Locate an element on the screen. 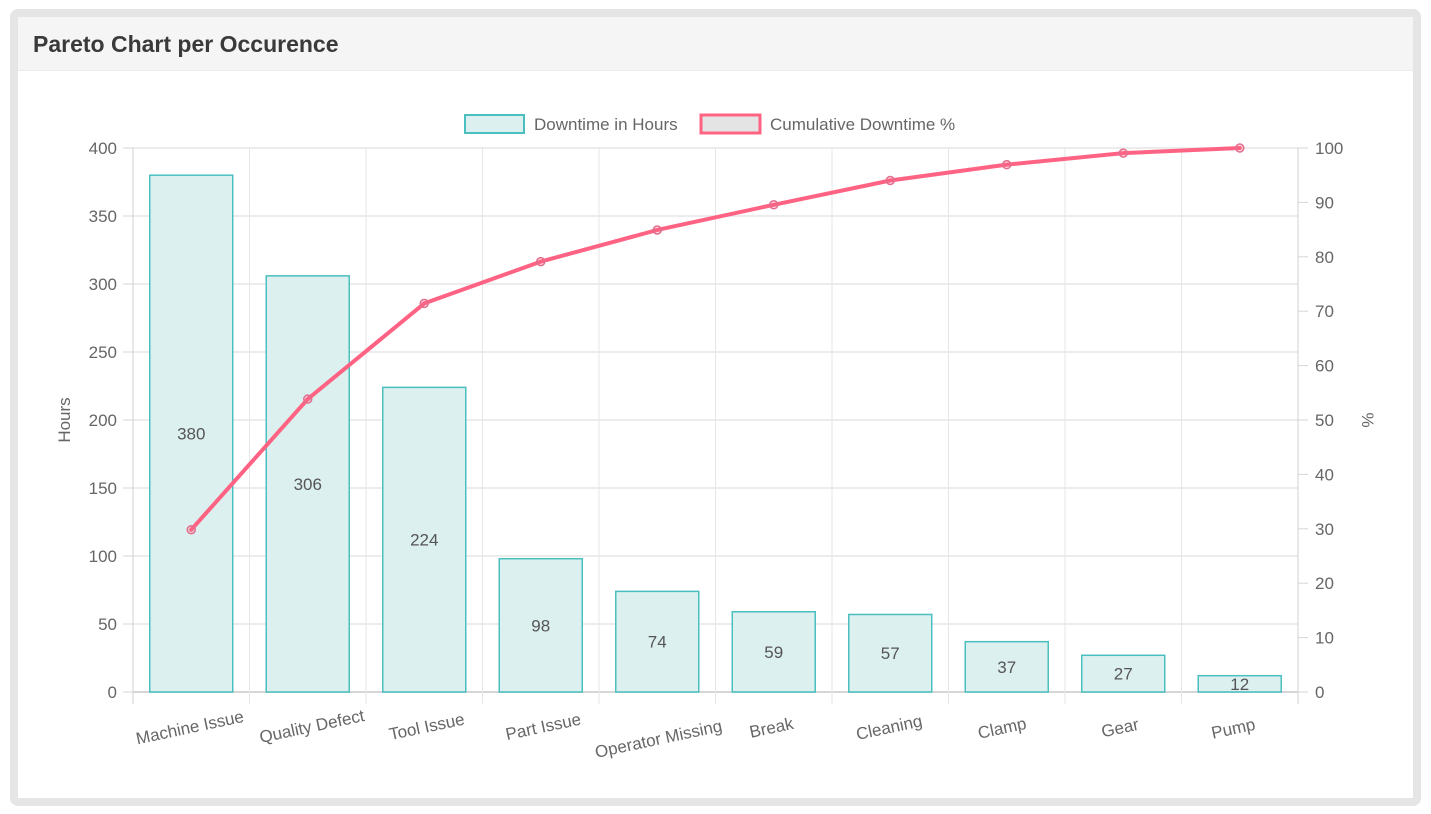 The image size is (1431, 814). chart-legend: Downtime in Hours Cumulative Downtime % is located at coordinates (709, 124).